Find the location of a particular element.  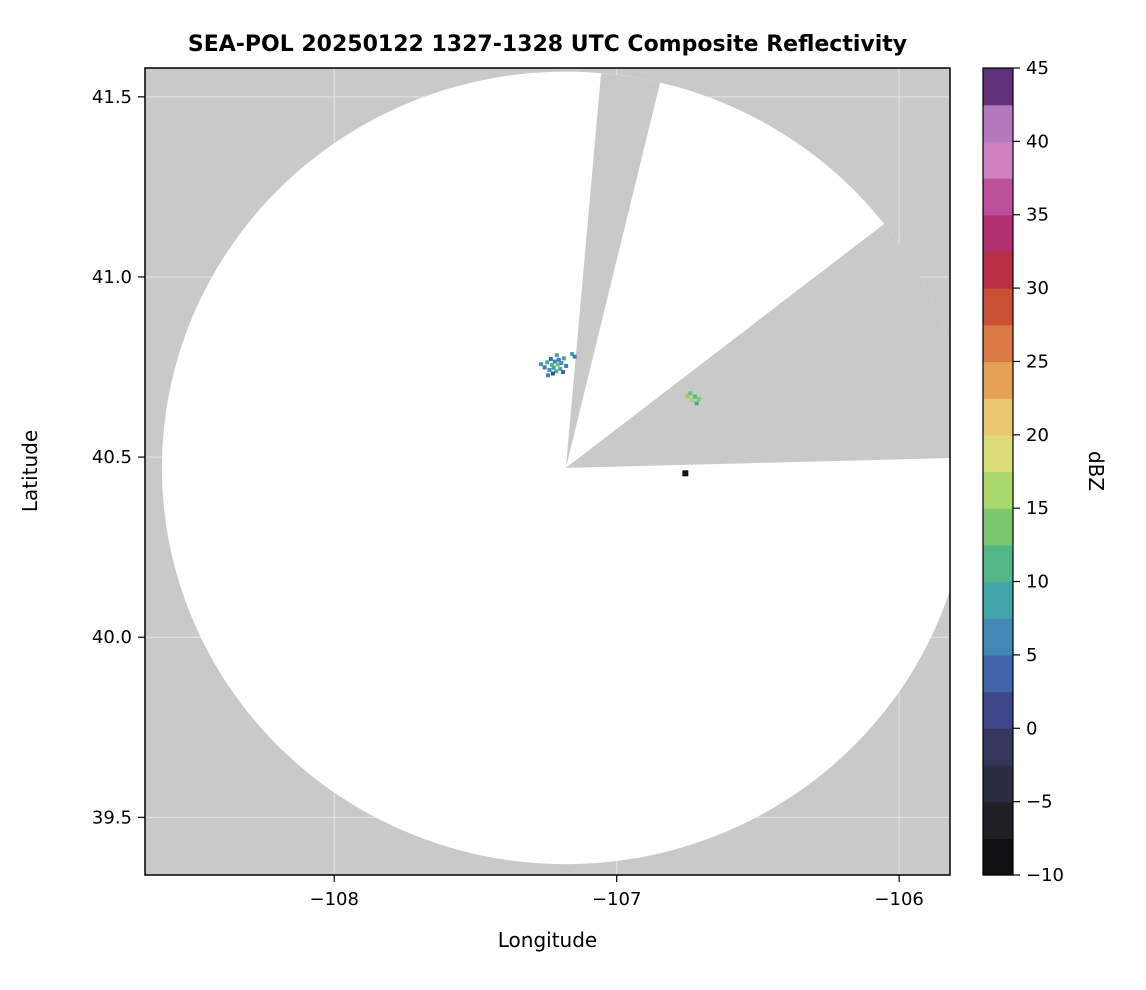

colorbar-border is located at coordinates (998, 471).